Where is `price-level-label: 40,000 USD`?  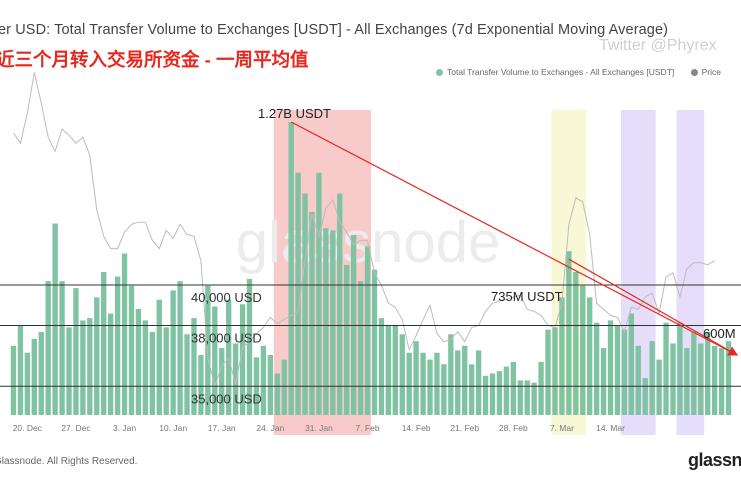
price-level-label: 40,000 USD is located at coordinates (226, 297).